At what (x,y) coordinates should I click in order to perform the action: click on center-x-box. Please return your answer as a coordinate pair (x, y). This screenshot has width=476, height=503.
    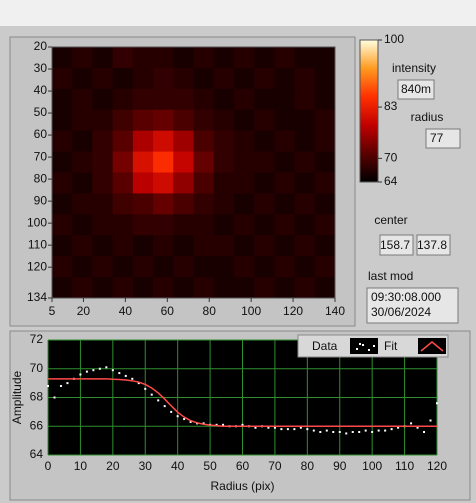
    Looking at the image, I should click on (396, 245).